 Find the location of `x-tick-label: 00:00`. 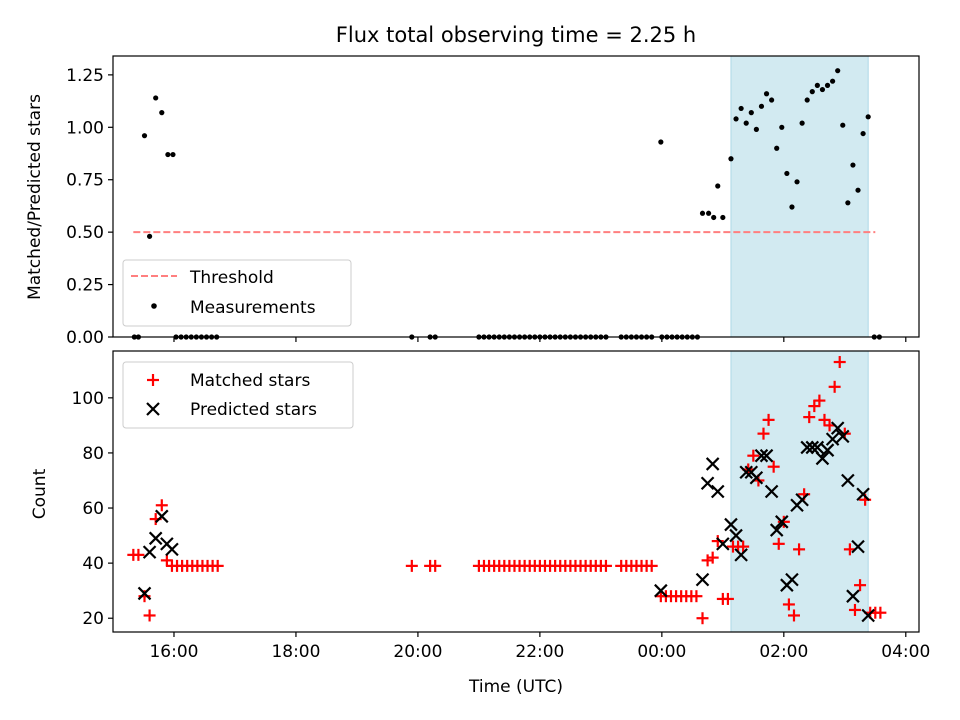

x-tick-label: 00:00 is located at coordinates (661, 652).